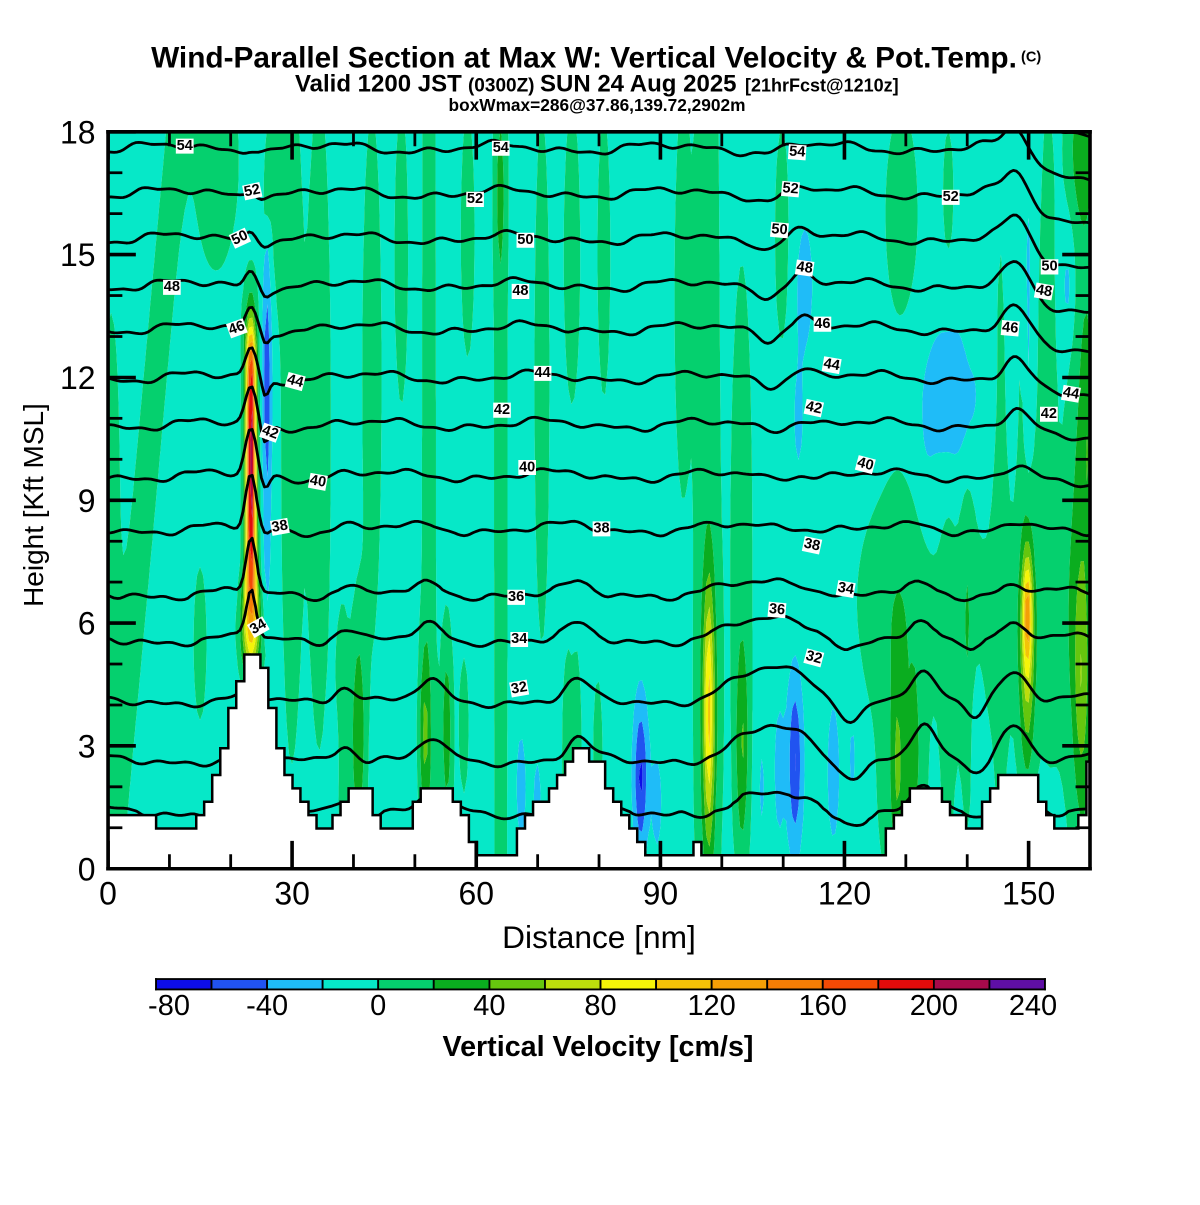 This screenshot has height=1205, width=1200. What do you see at coordinates (378, 84) in the screenshot?
I see `svg-text: Valid 1200 JST` at bounding box center [378, 84].